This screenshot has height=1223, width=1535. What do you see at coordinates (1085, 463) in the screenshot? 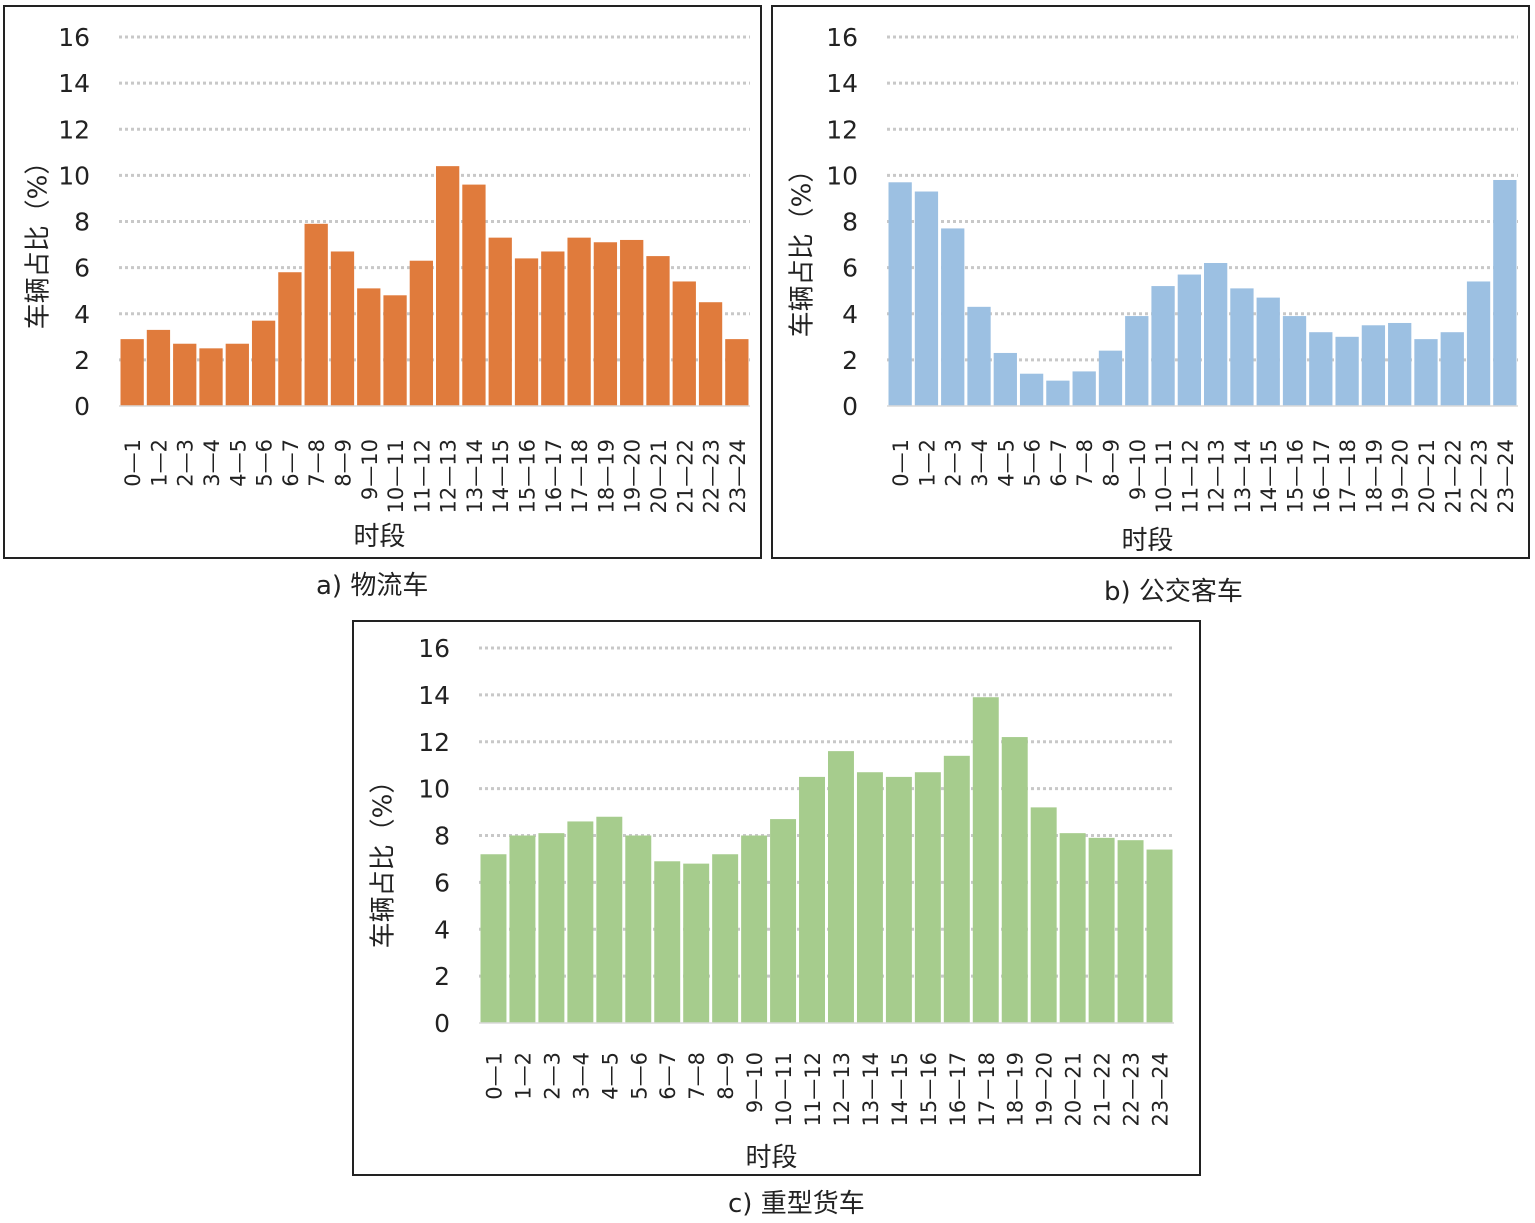
I see `x-tick-label: 7—8` at bounding box center [1085, 463].